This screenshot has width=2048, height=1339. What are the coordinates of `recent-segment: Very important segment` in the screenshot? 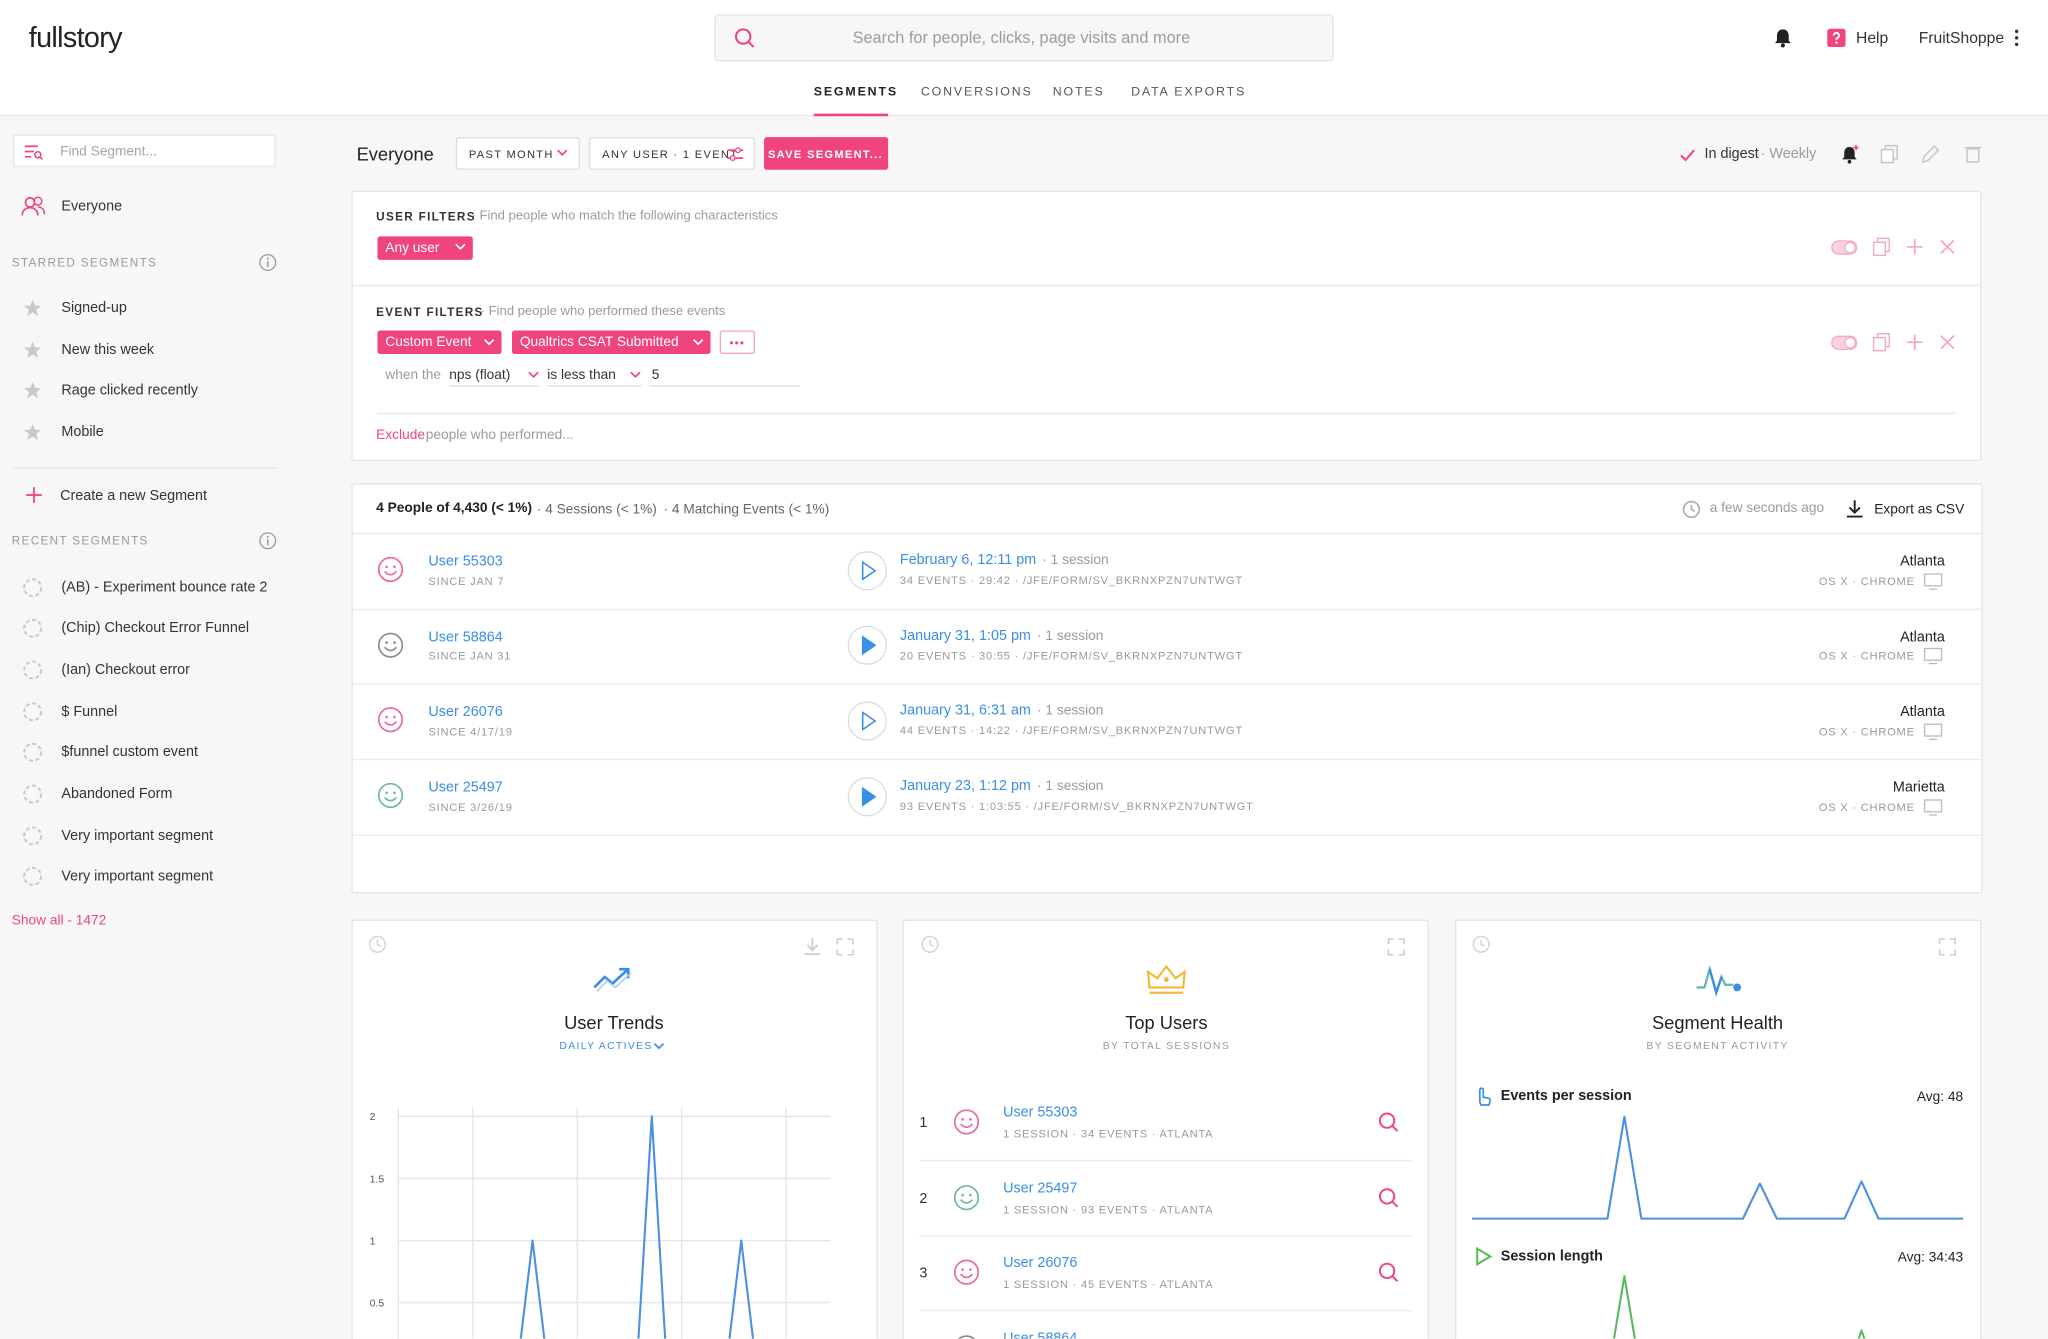 It's located at (137, 835).